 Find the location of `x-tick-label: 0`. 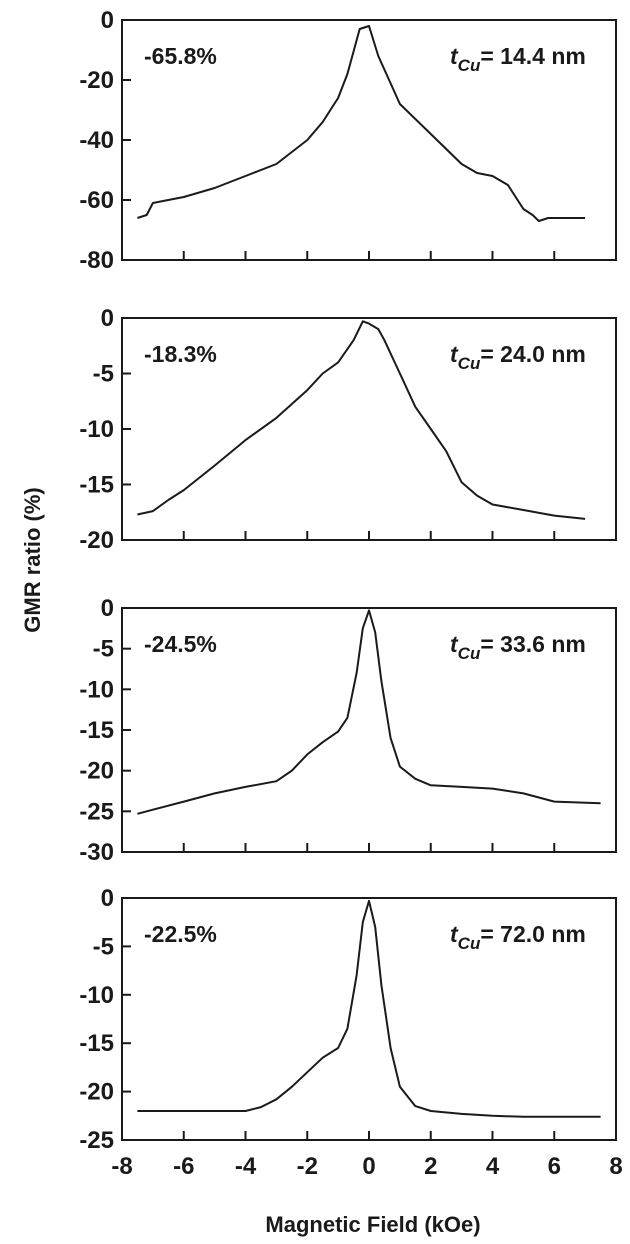

x-tick-label: 0 is located at coordinates (368, 1166).